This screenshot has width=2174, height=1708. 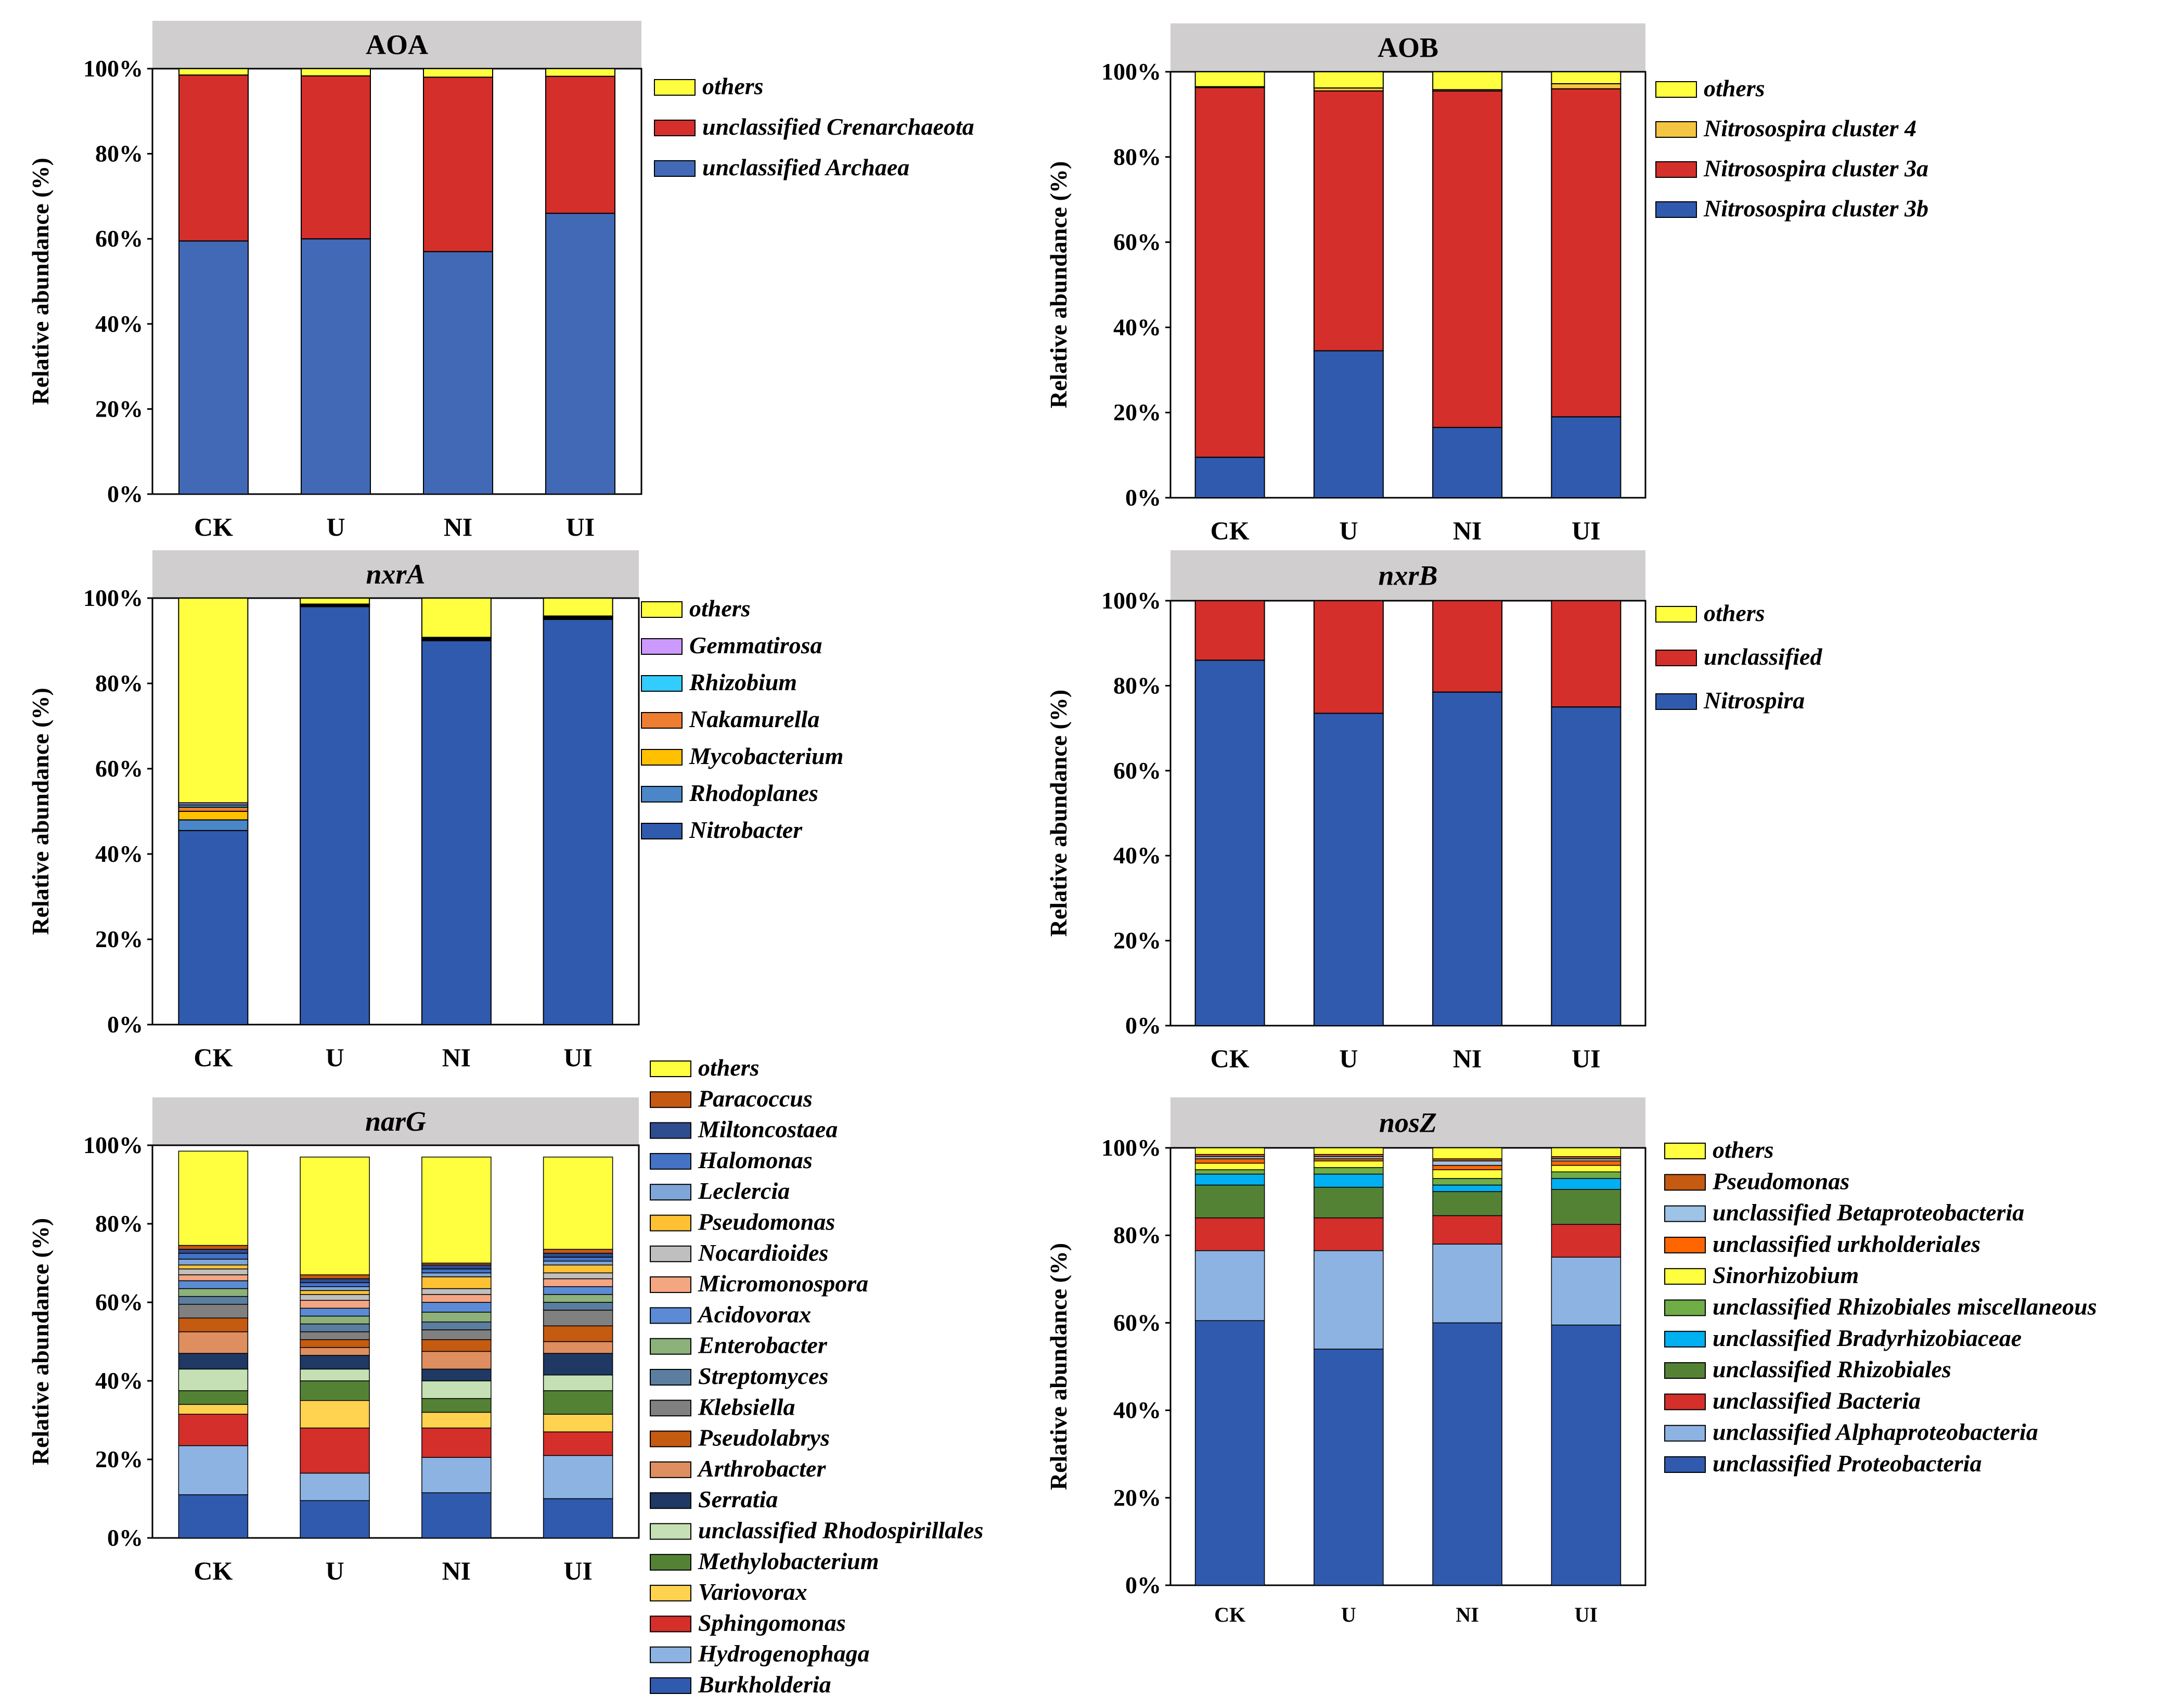 I want to click on nxra-legend-label: Nitrobacter, so click(x=746, y=830).